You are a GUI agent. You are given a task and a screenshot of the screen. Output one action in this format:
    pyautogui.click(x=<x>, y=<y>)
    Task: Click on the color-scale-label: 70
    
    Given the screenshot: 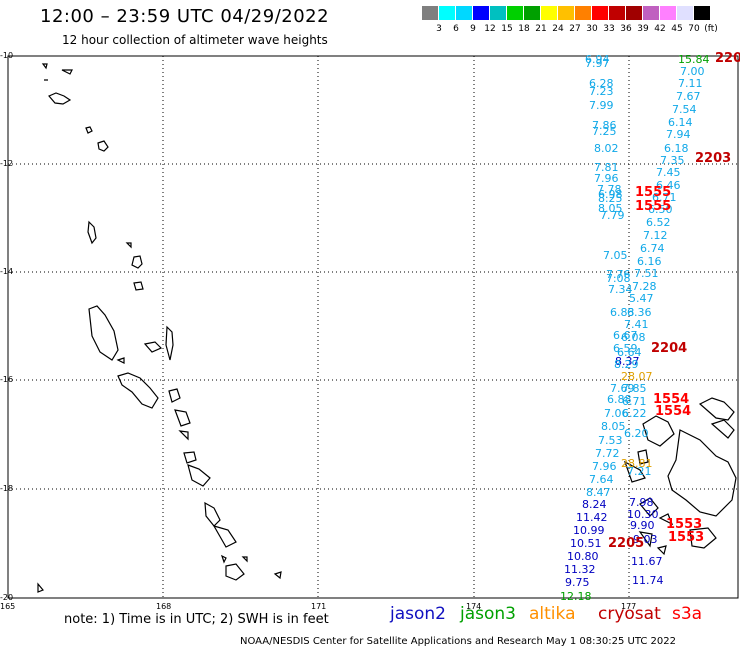 What is the action you would take?
    pyautogui.click(x=694, y=29)
    